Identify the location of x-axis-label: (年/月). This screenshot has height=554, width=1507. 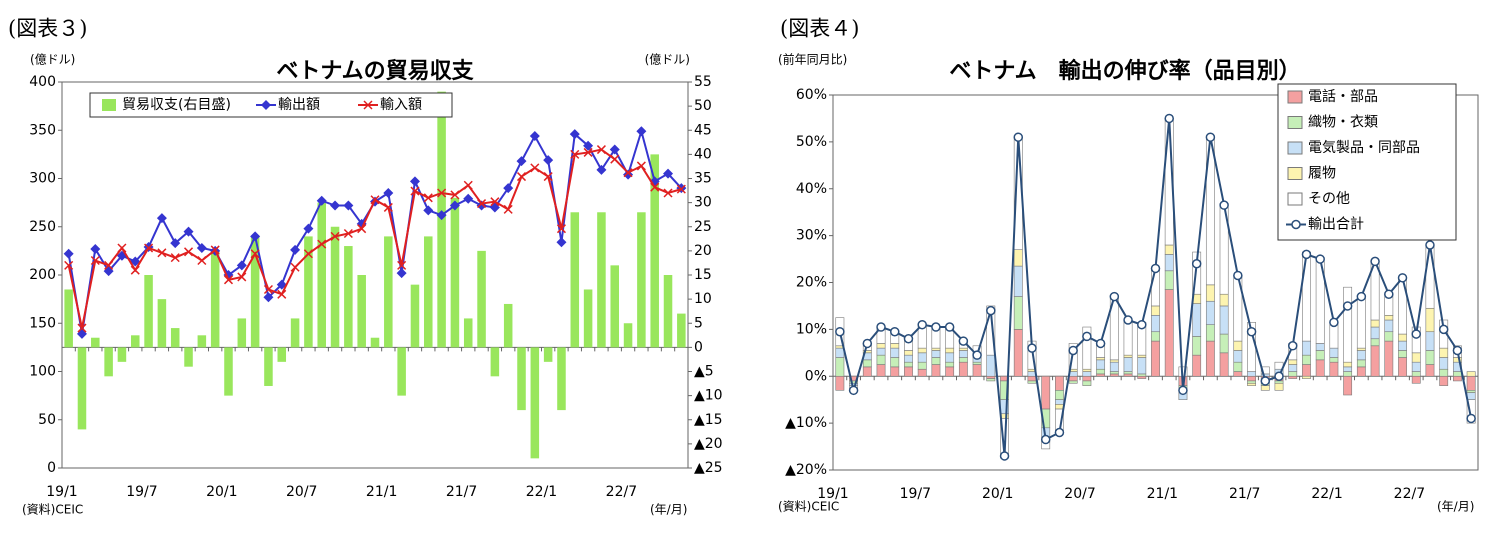
(668, 510).